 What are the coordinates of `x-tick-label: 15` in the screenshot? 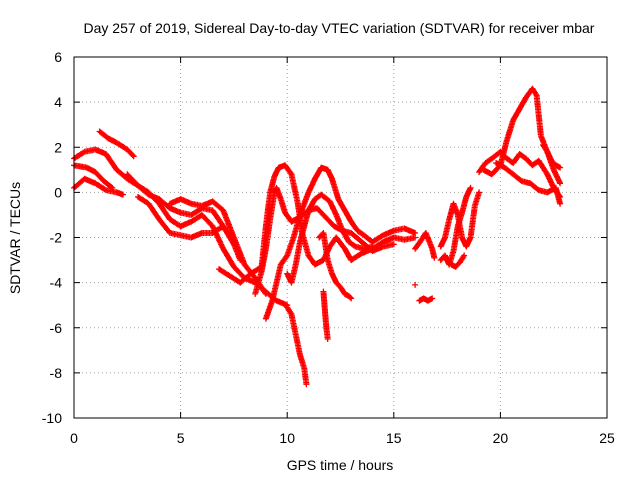 It's located at (394, 438).